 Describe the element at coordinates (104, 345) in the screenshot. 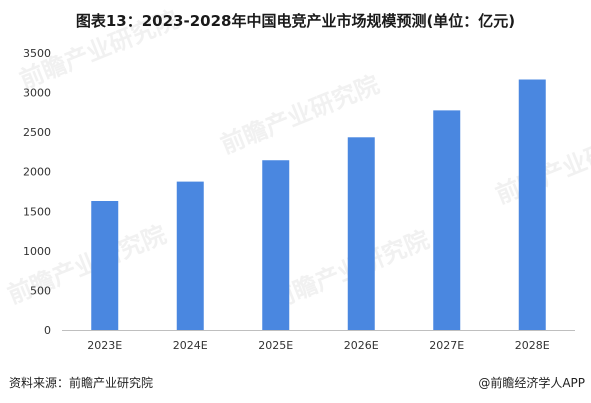

I see `x-tick-label: 2023E` at that location.